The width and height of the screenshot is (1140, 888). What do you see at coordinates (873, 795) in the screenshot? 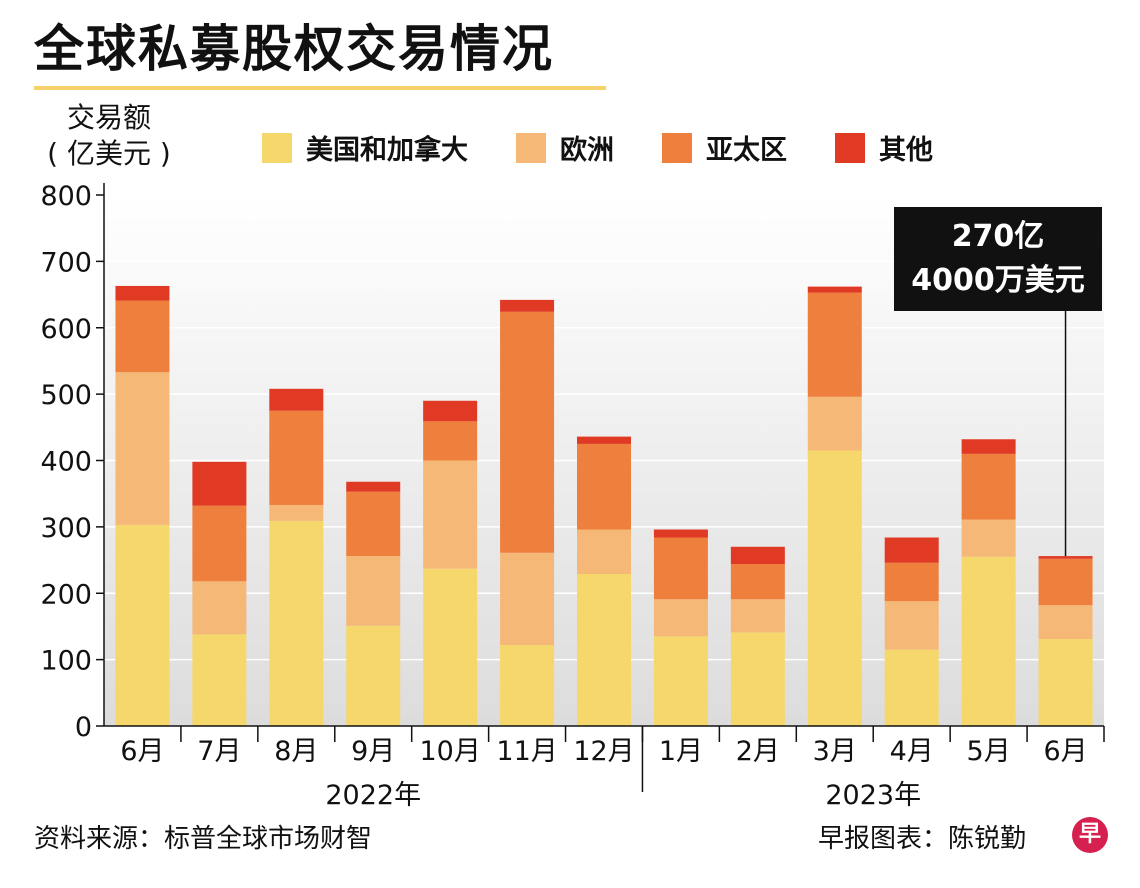
I see `year-group-label: 2023年` at bounding box center [873, 795].